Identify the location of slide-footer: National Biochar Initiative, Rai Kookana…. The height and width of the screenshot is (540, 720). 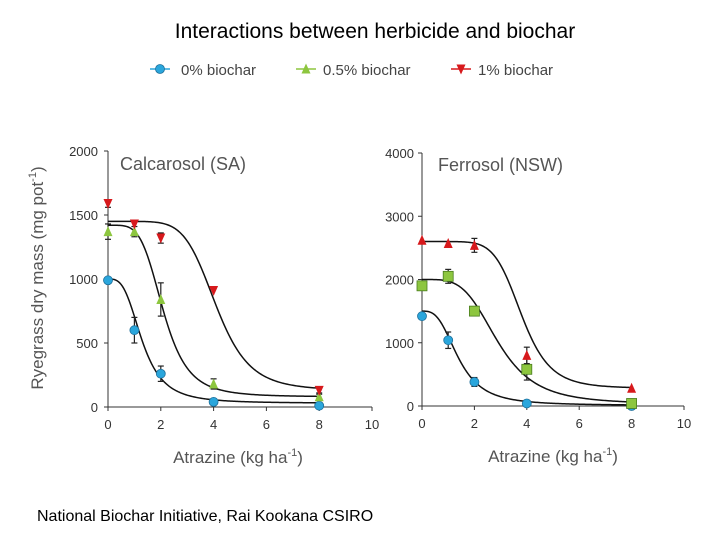
(205, 516).